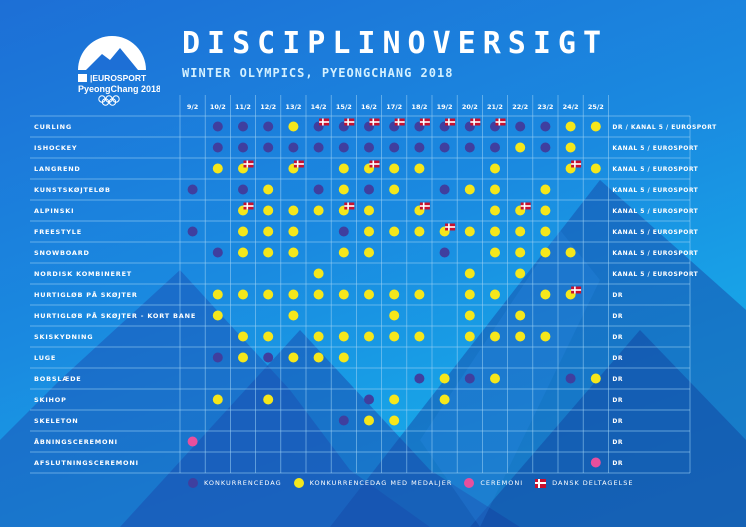 This screenshot has width=746, height=527. Describe the element at coordinates (595, 462) in the screenshot. I see `ceremoni-dot` at that location.